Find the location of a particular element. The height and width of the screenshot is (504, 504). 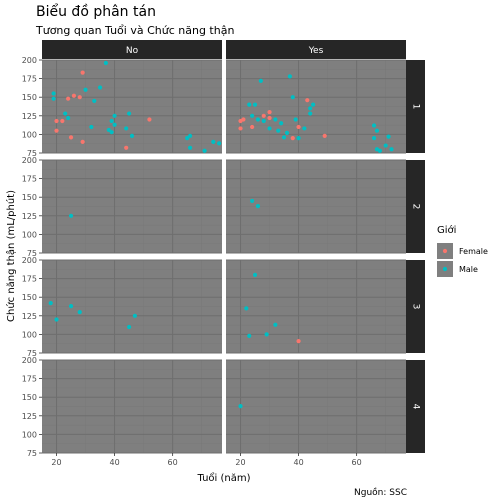

x-axis-title: Tuổi (năm) is located at coordinates (223, 477).